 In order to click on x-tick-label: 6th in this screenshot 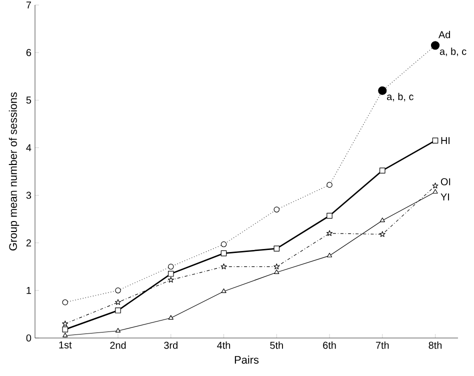, I will do `click(329, 345)`.